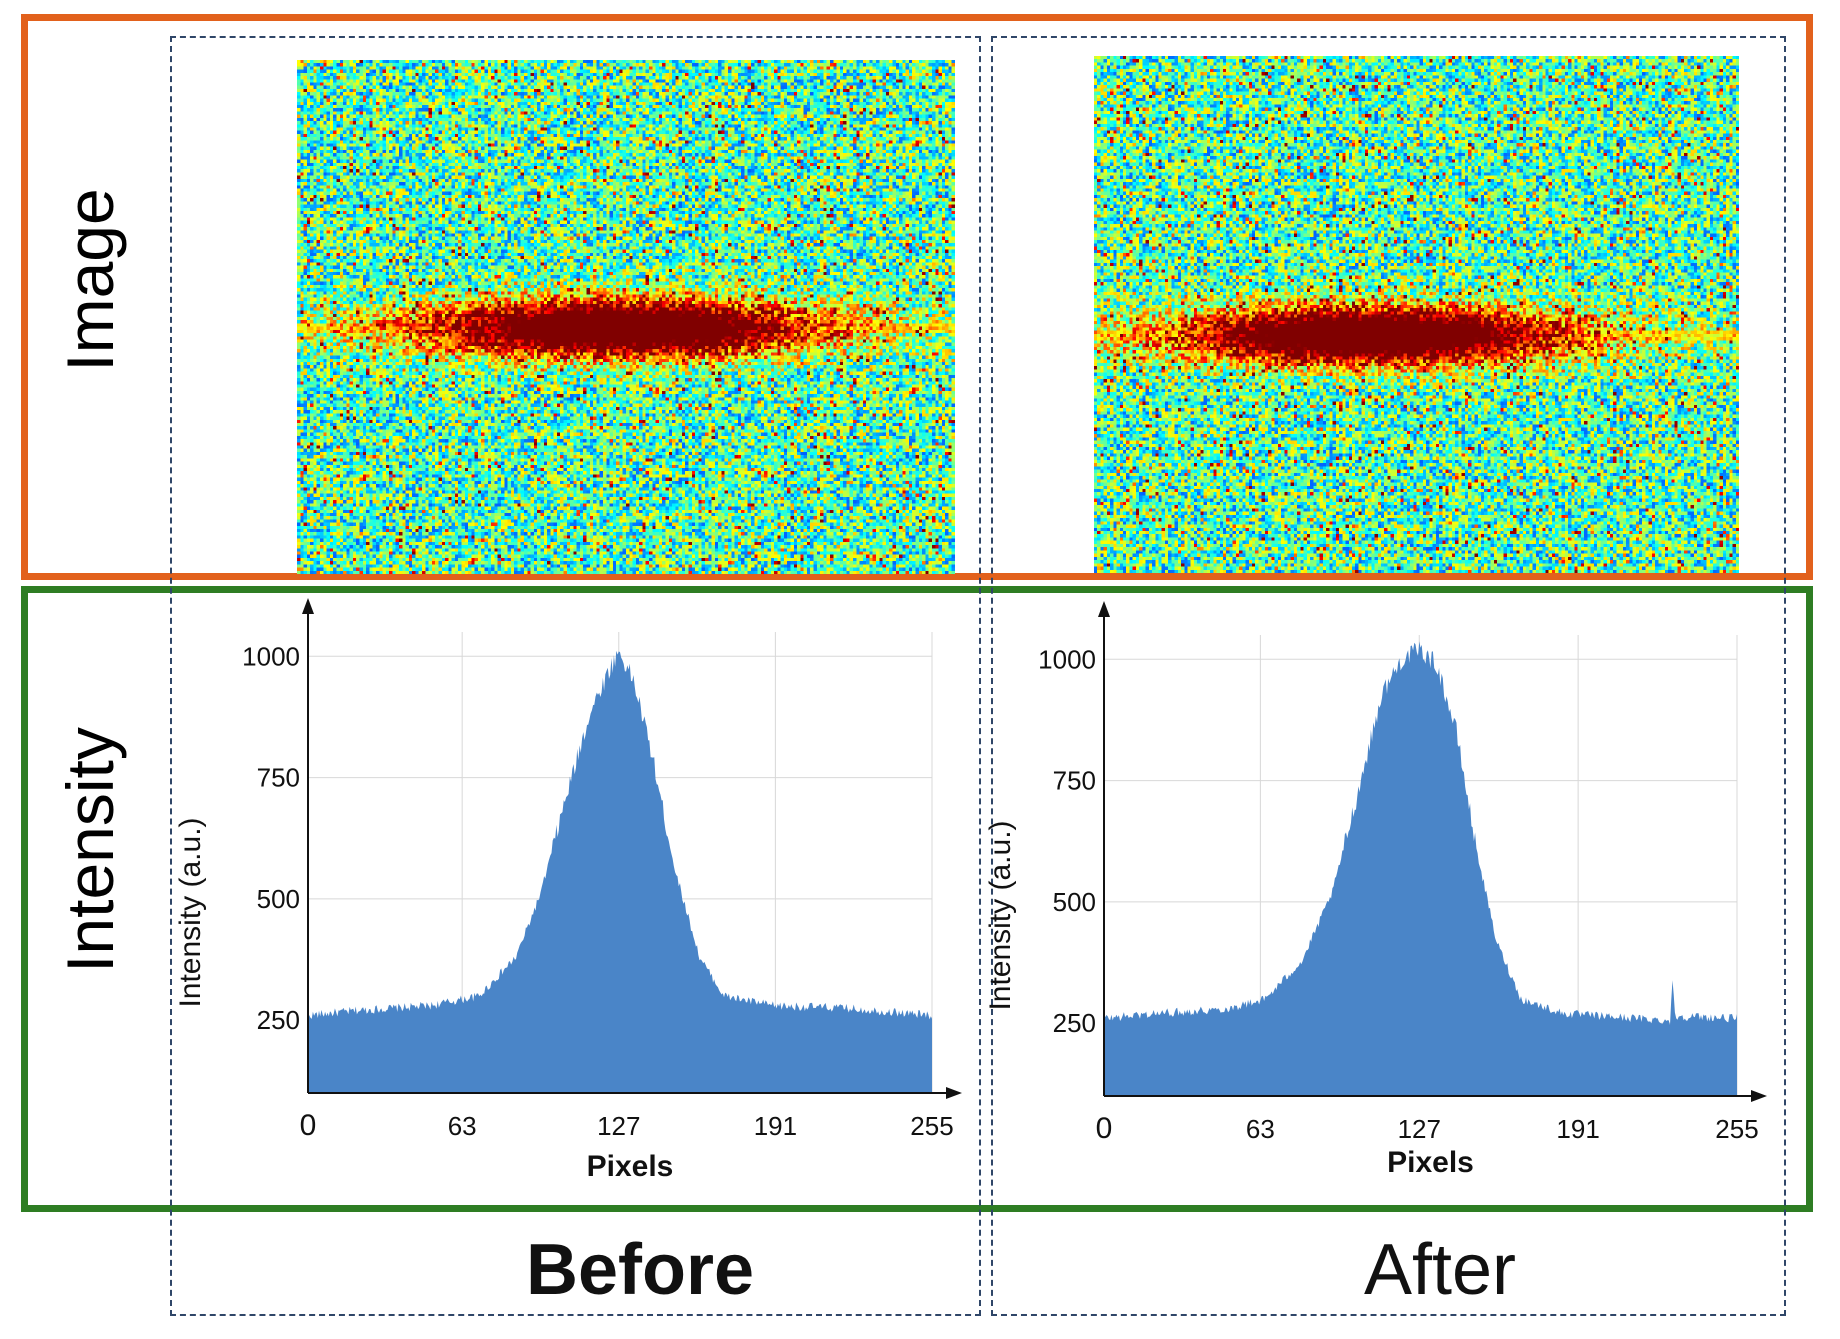 The image size is (1840, 1339). Describe the element at coordinates (626, 317) in the screenshot. I see `before-heatmap-image` at that location.